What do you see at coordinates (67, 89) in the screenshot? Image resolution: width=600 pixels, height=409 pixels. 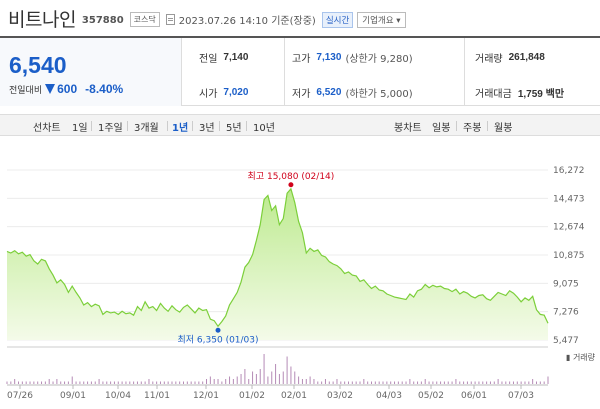 I see `change-amount: 600` at bounding box center [67, 89].